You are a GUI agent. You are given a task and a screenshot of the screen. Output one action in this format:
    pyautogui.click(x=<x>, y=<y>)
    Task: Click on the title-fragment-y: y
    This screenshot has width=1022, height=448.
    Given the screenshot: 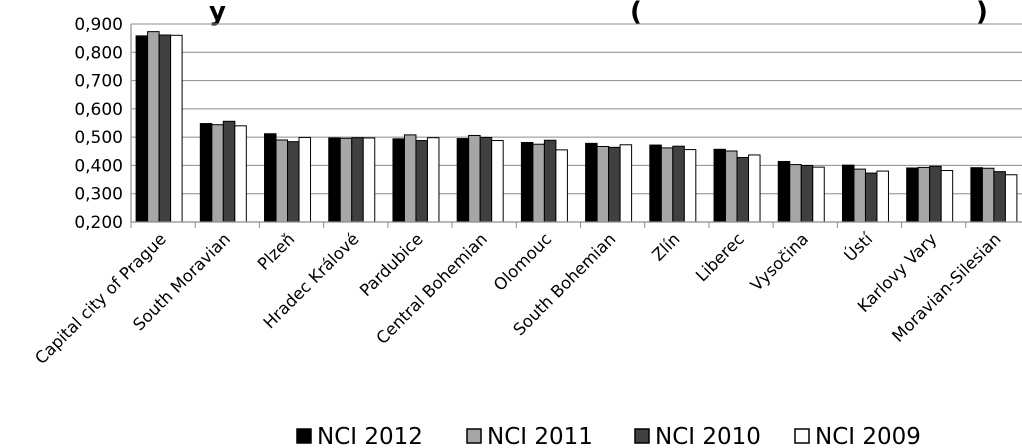 What is the action you would take?
    pyautogui.click(x=217, y=13)
    